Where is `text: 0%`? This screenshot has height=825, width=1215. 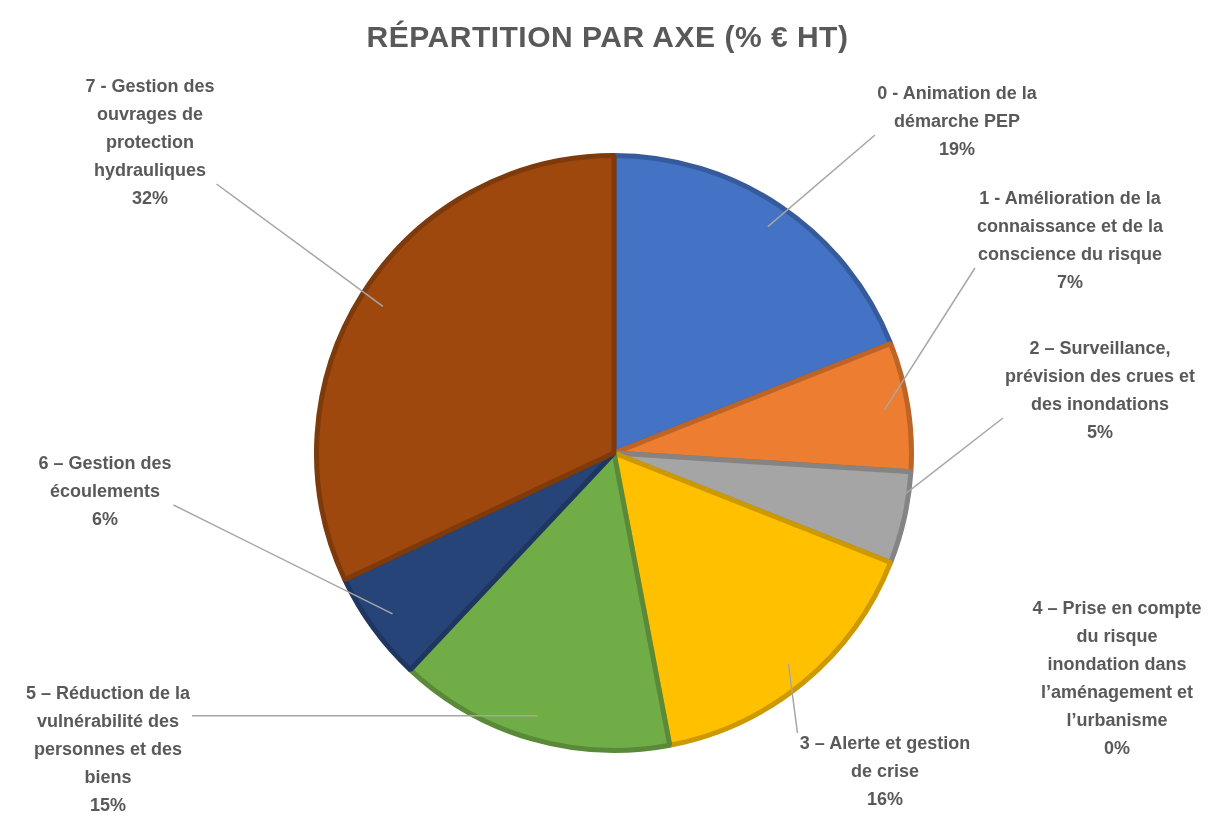 text: 0% is located at coordinates (1117, 747).